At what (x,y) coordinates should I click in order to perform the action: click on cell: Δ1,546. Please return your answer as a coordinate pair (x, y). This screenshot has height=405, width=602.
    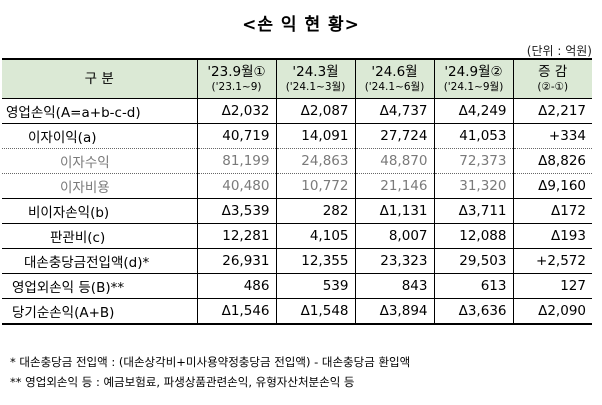
    Looking at the image, I should click on (236, 311).